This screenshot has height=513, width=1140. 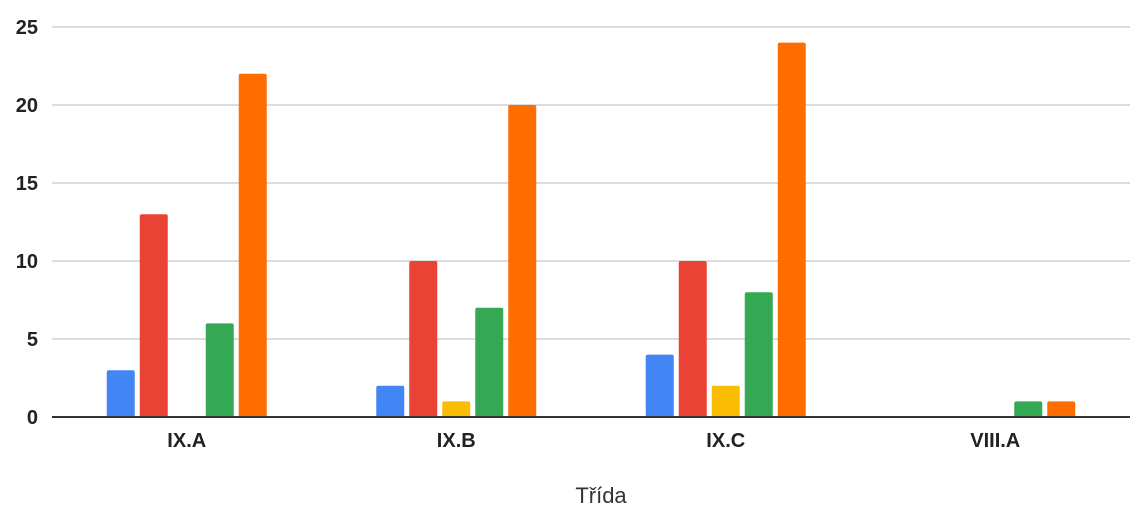 I want to click on y-tick-label: 0, so click(x=32, y=418).